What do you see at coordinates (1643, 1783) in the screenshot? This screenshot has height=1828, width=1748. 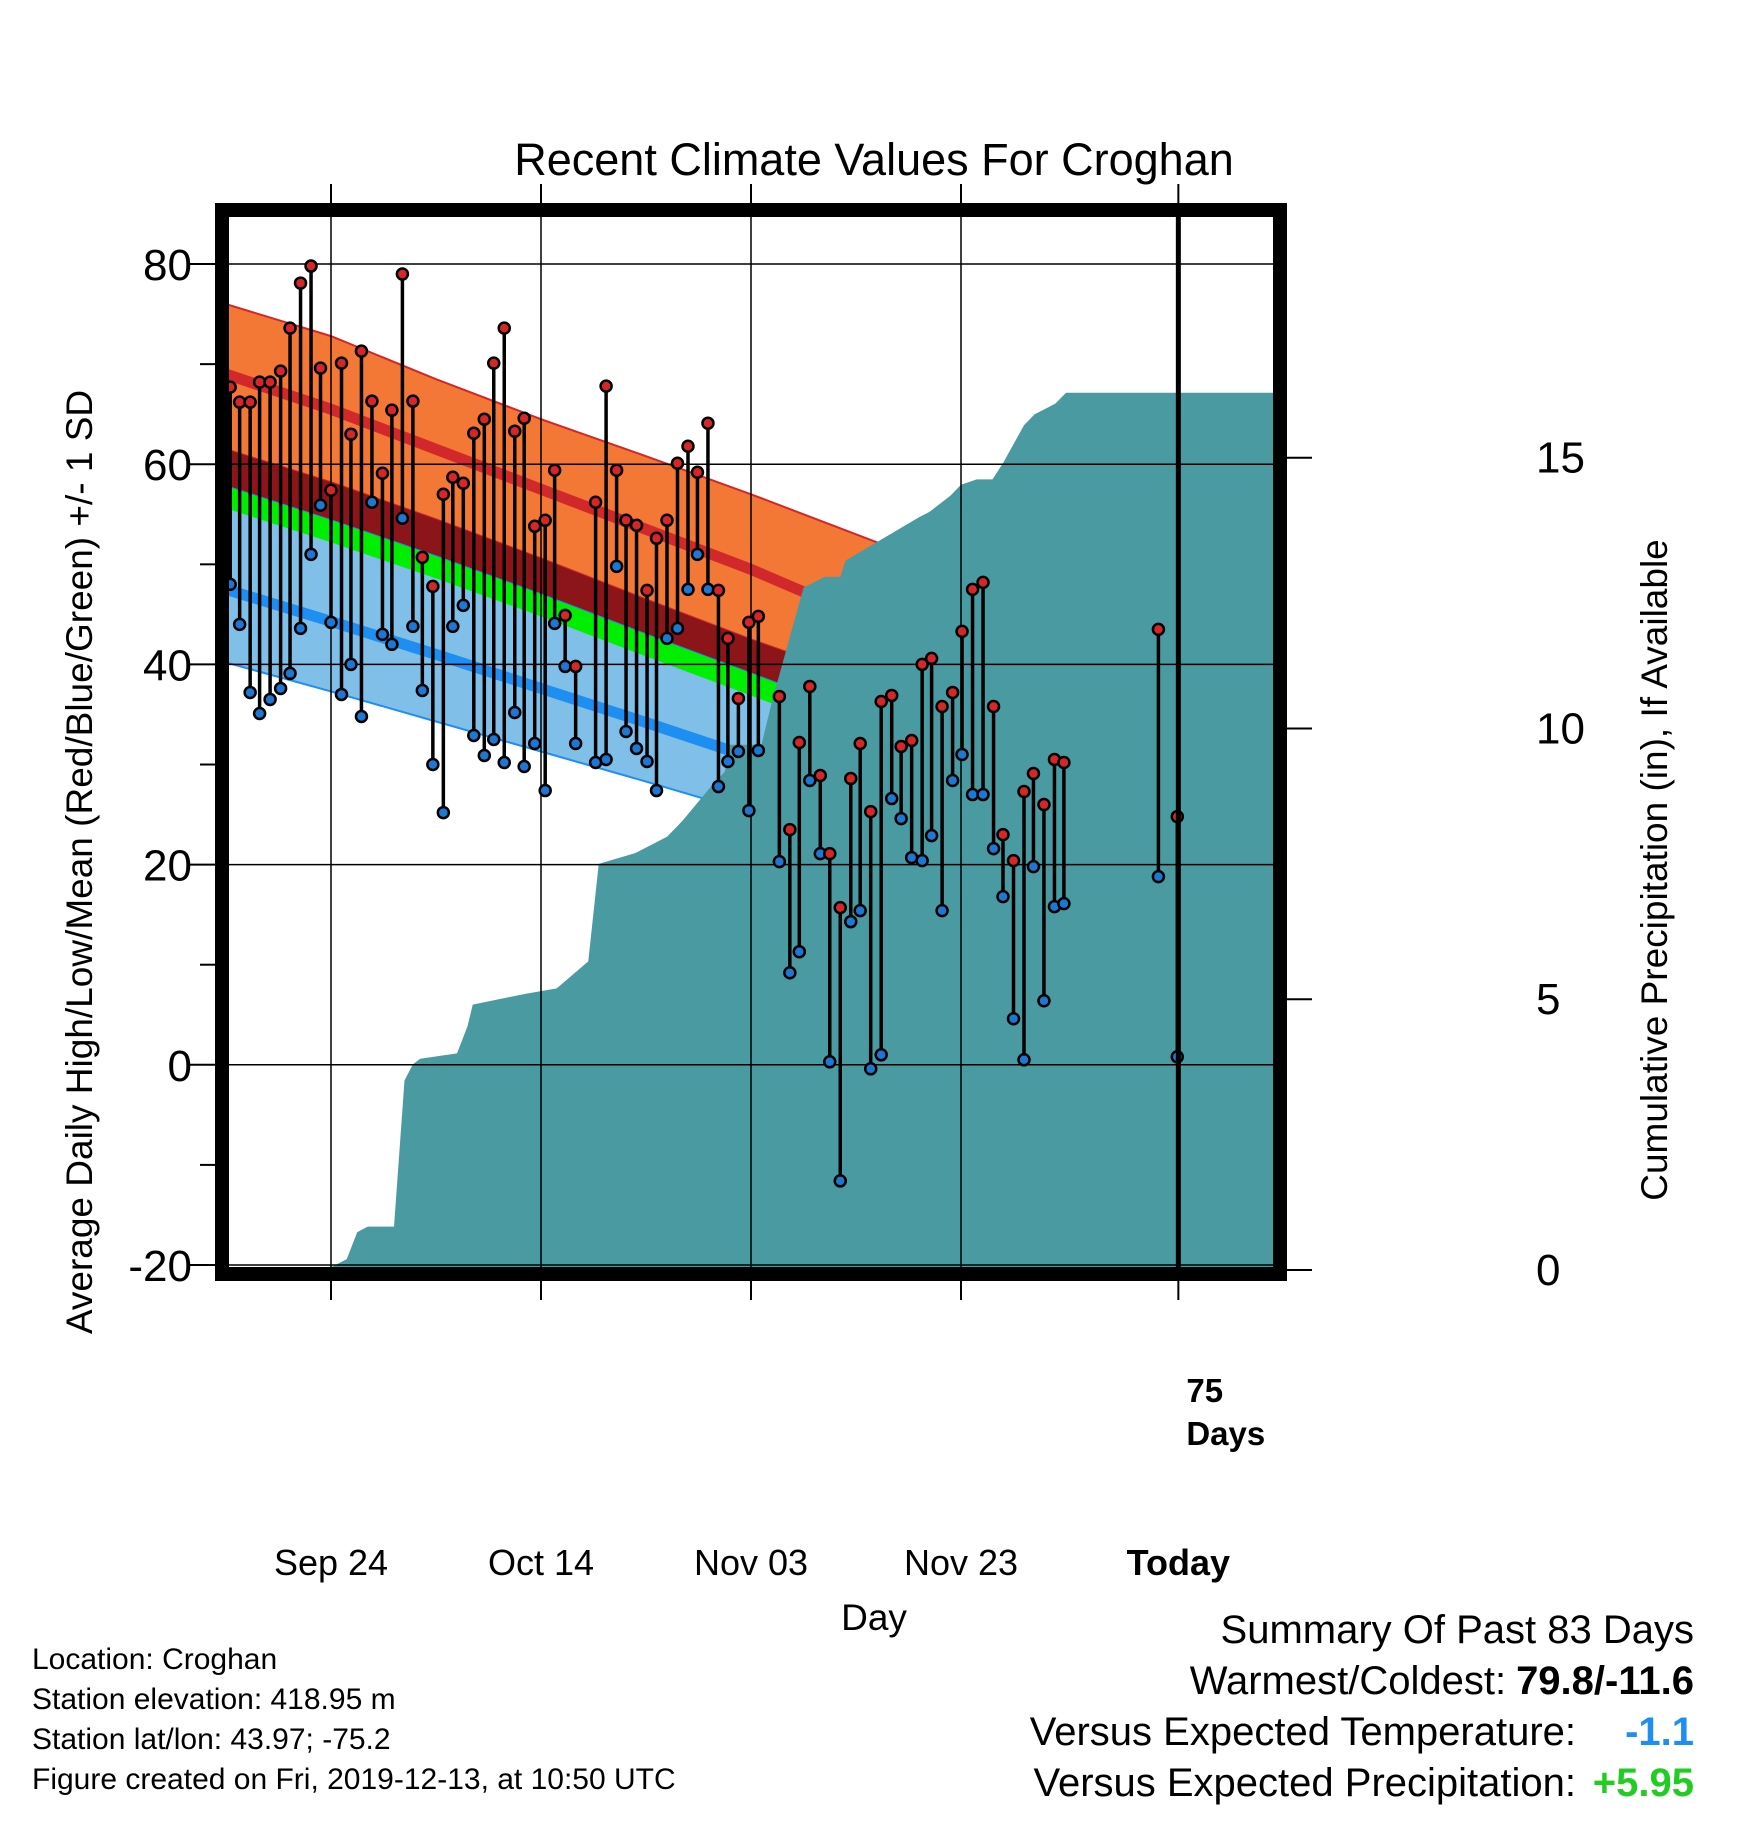 I see `precip-value: +5.95` at bounding box center [1643, 1783].